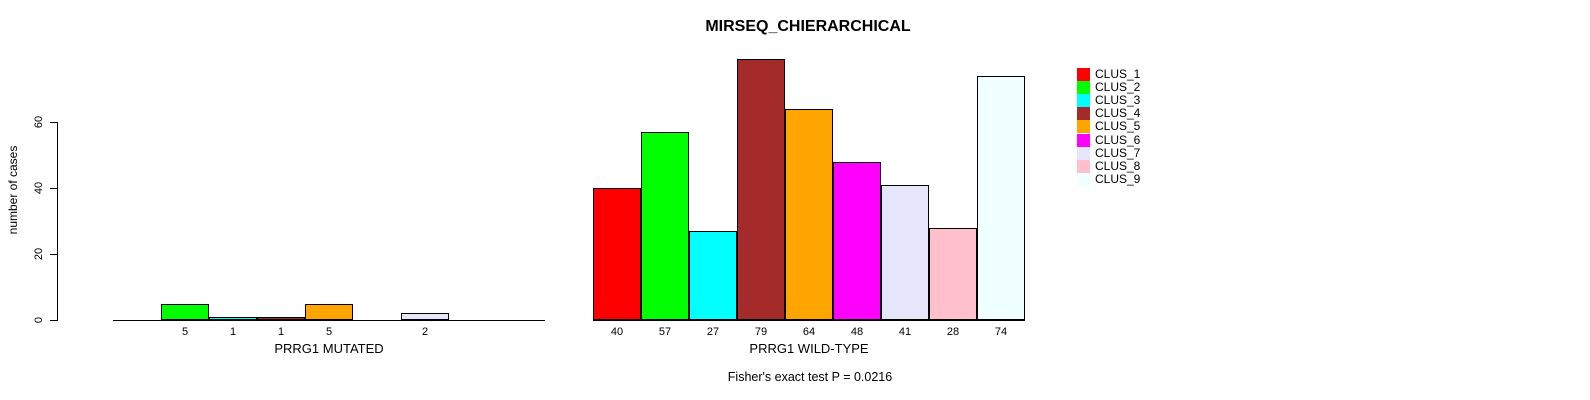  I want to click on legend-item: CLUS_4, so click(1109, 113).